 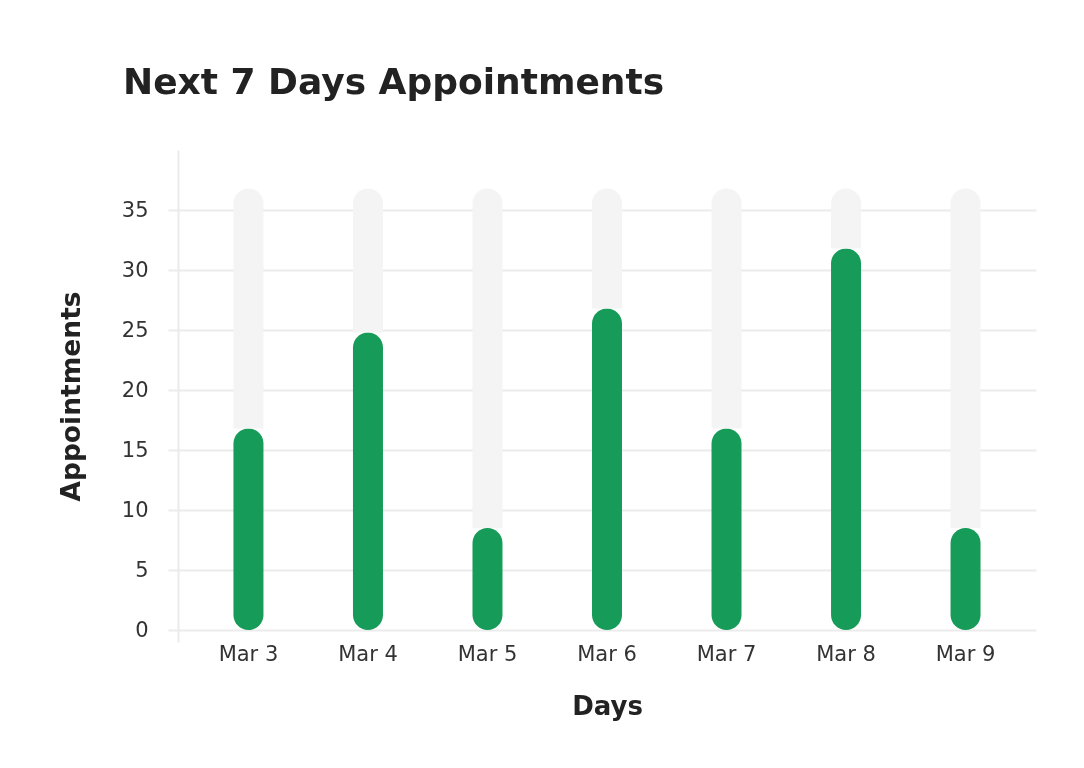 What do you see at coordinates (142, 629) in the screenshot?
I see `y-tick-label: 0` at bounding box center [142, 629].